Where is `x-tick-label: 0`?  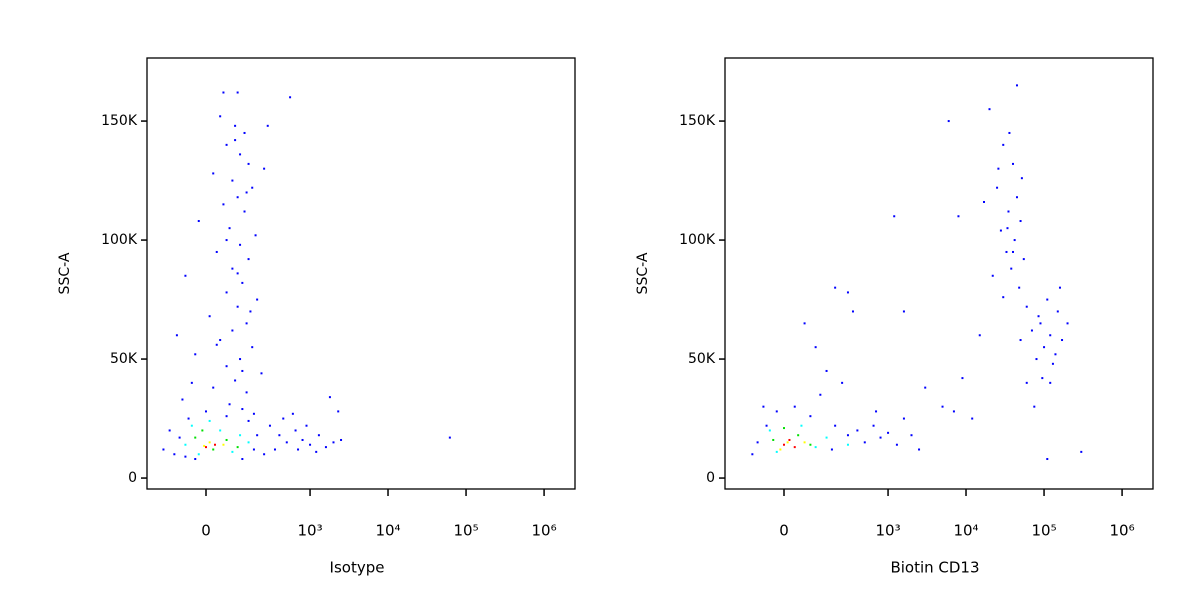
x-tick-label: 0 is located at coordinates (206, 531).